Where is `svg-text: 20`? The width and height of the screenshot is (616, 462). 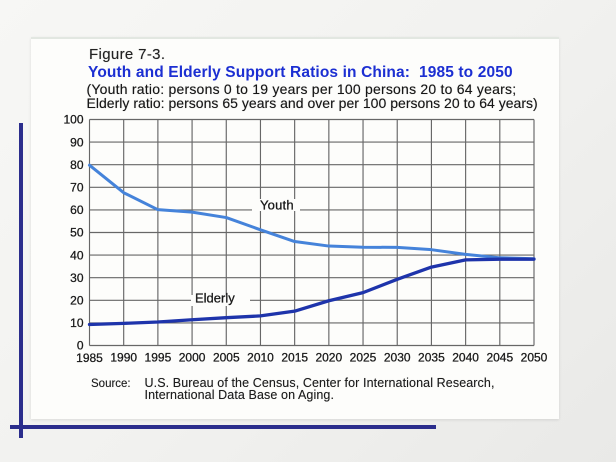 svg-text: 20 is located at coordinates (77, 301).